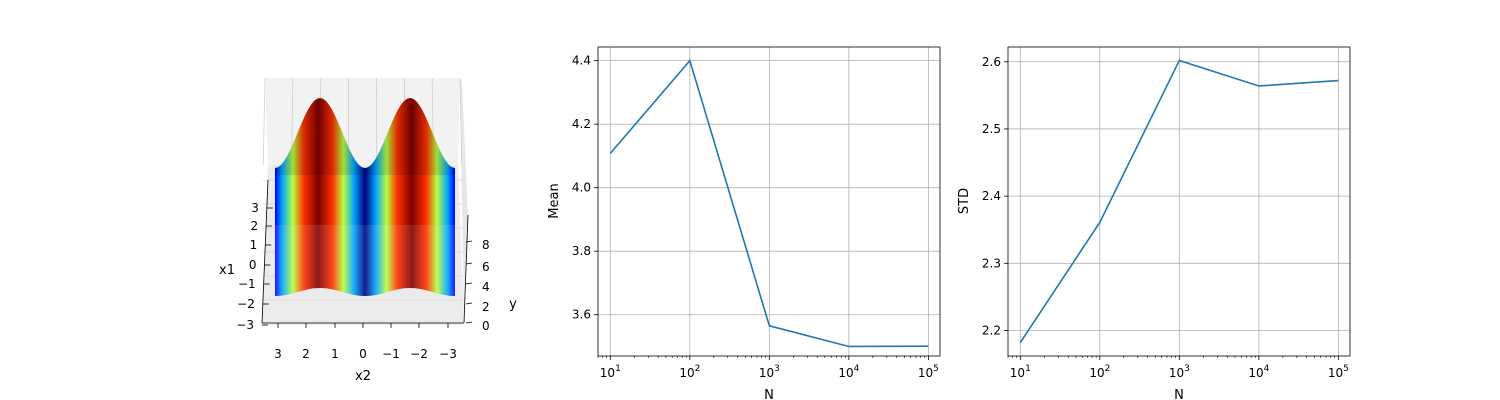 The width and height of the screenshot is (1500, 400). What do you see at coordinates (857, 369) in the screenshot?
I see `mean-x-tick-exponent: 4` at bounding box center [857, 369].